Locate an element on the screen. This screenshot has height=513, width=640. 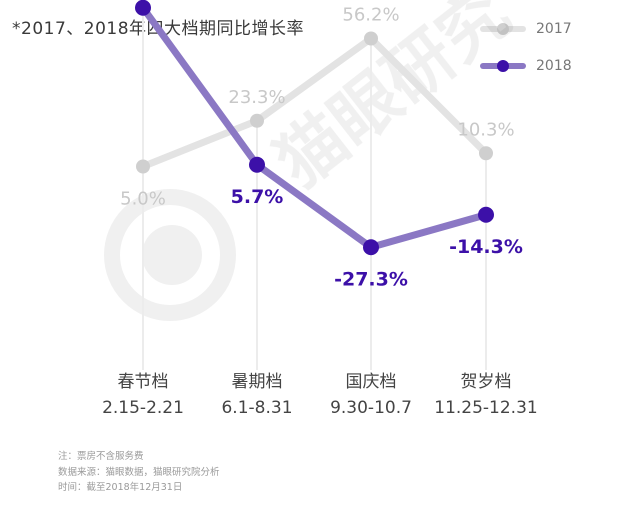
legend-dot-2017 is located at coordinates (503, 29).